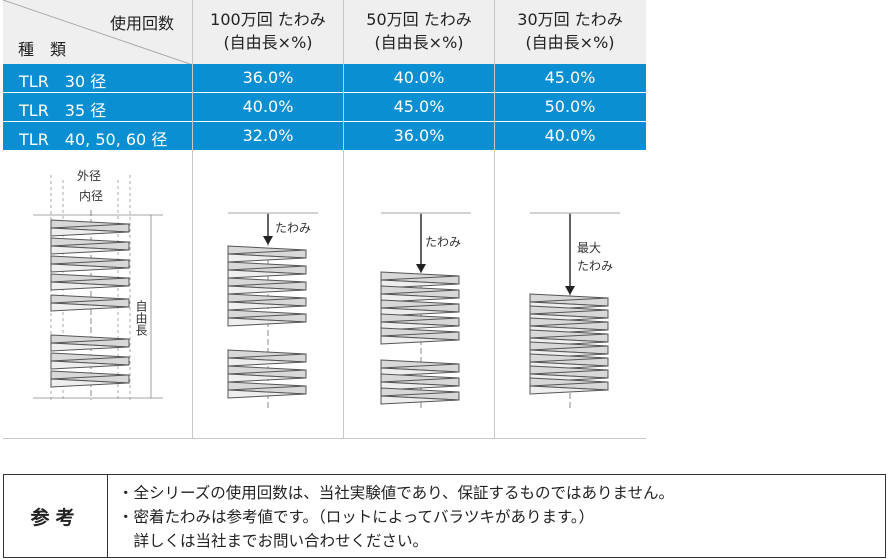 Image resolution: width=889 pixels, height=560 pixels. I want to click on table-header, so click(324, 32).